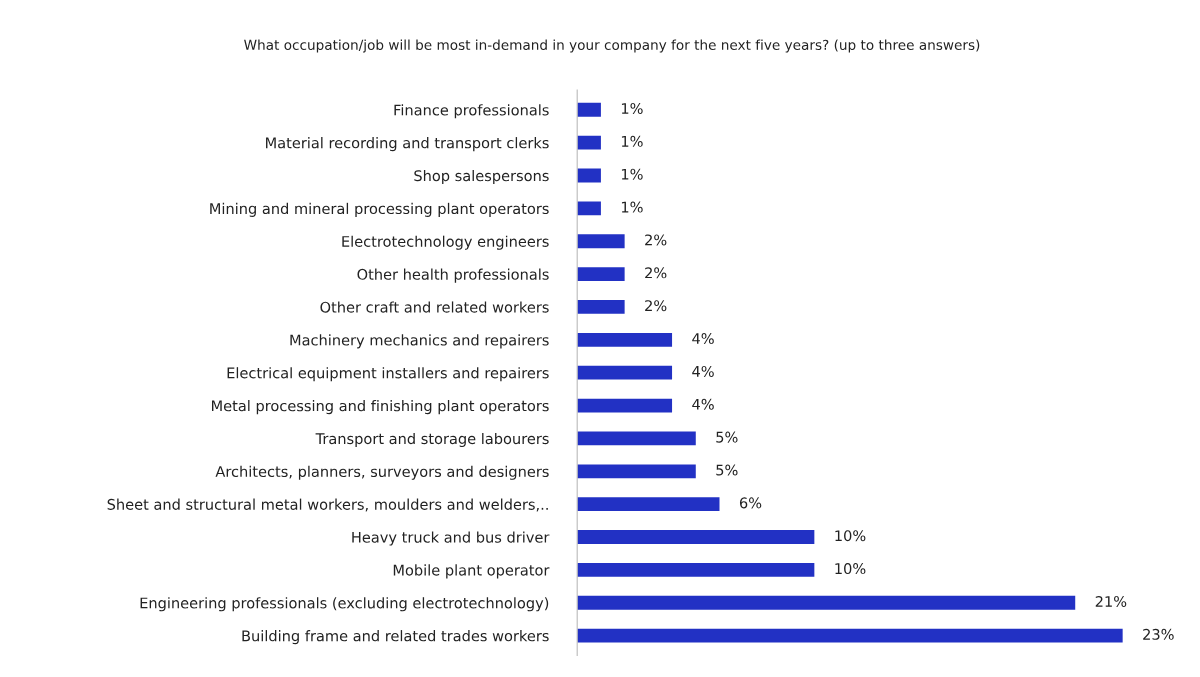  What do you see at coordinates (407, 144) in the screenshot?
I see `y-tick-label: Material recording and transport clerks` at bounding box center [407, 144].